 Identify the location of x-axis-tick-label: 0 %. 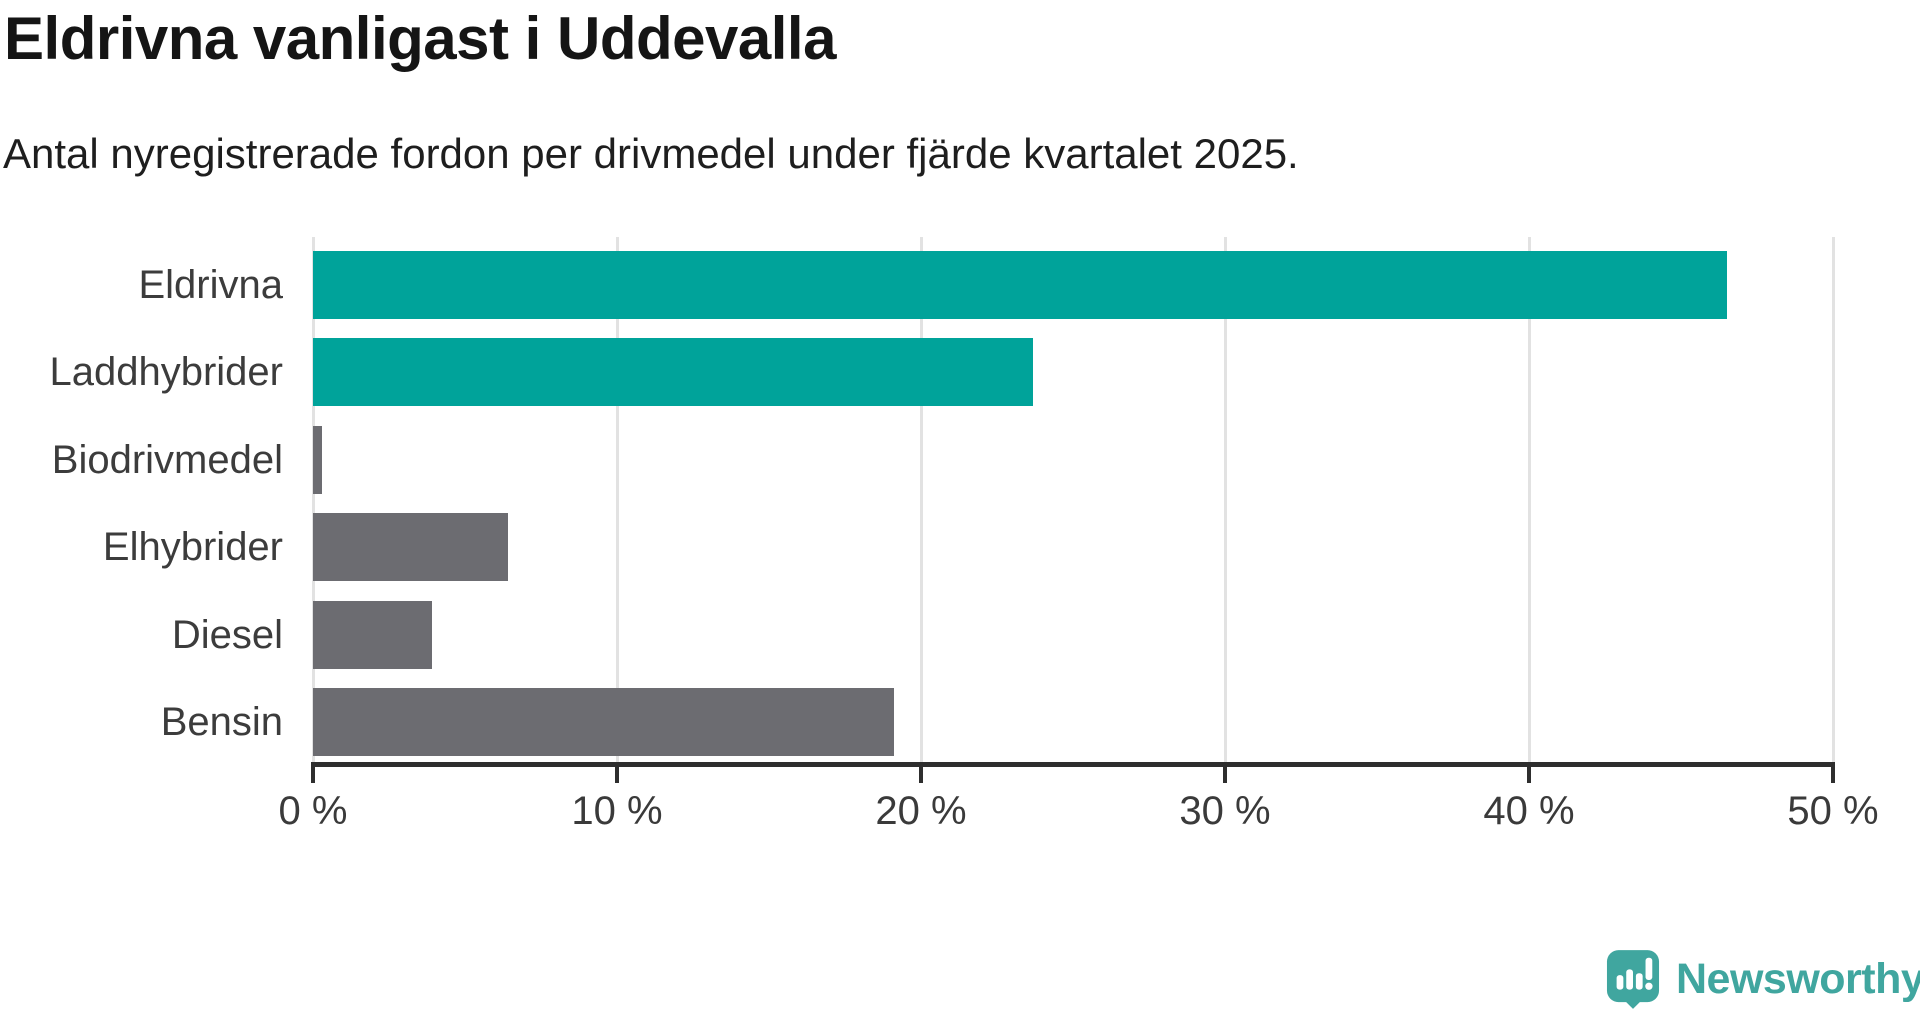
(313, 811).